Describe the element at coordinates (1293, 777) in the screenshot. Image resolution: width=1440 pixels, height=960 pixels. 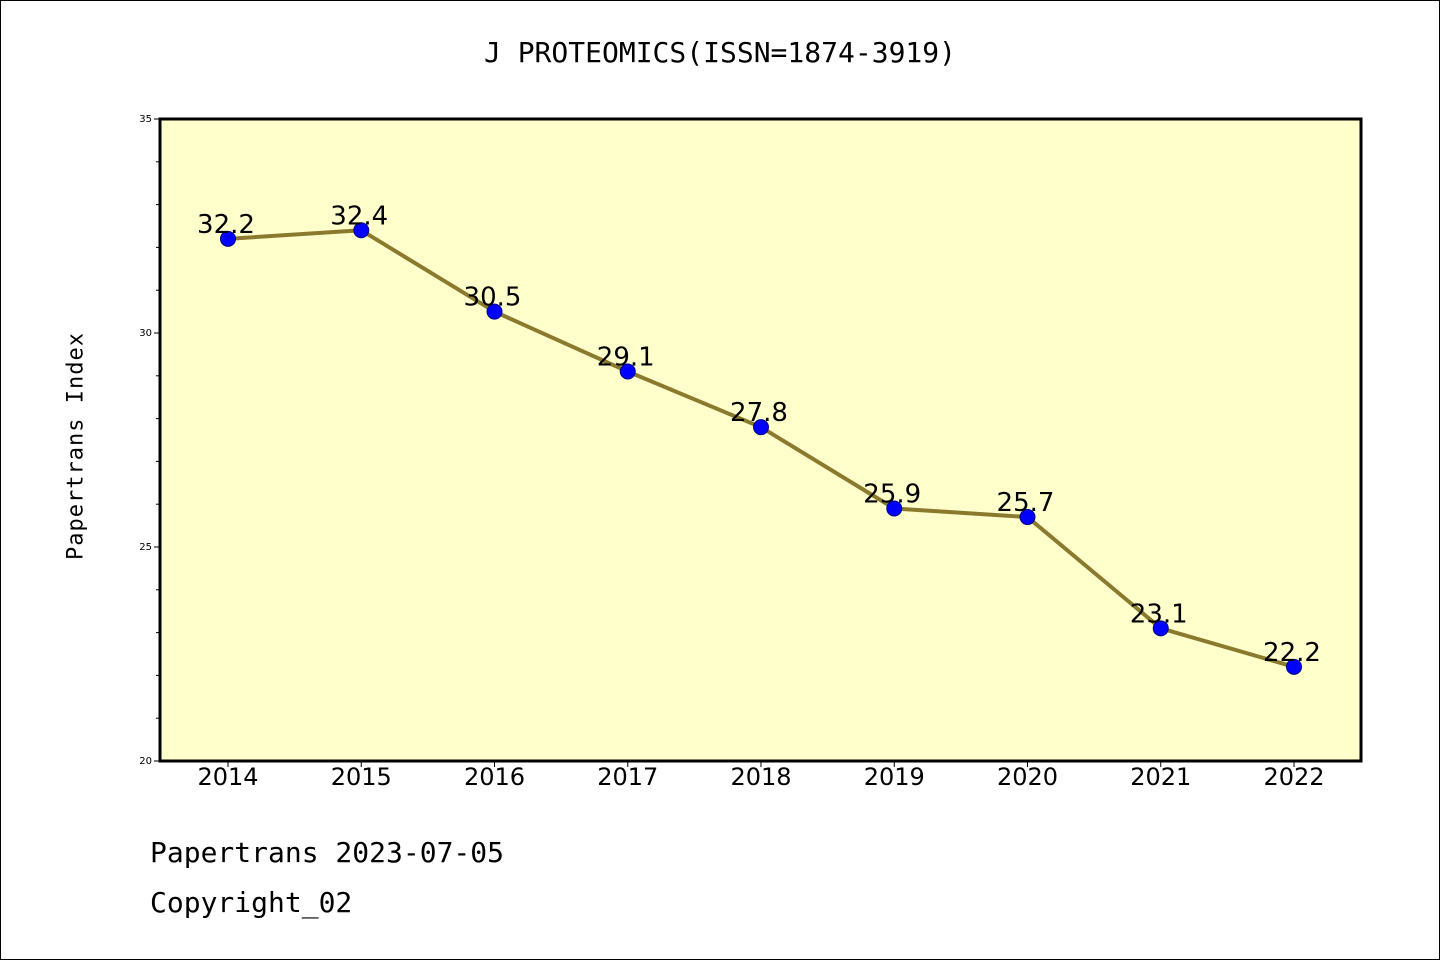
I see `x-tick-label: 2022` at that location.